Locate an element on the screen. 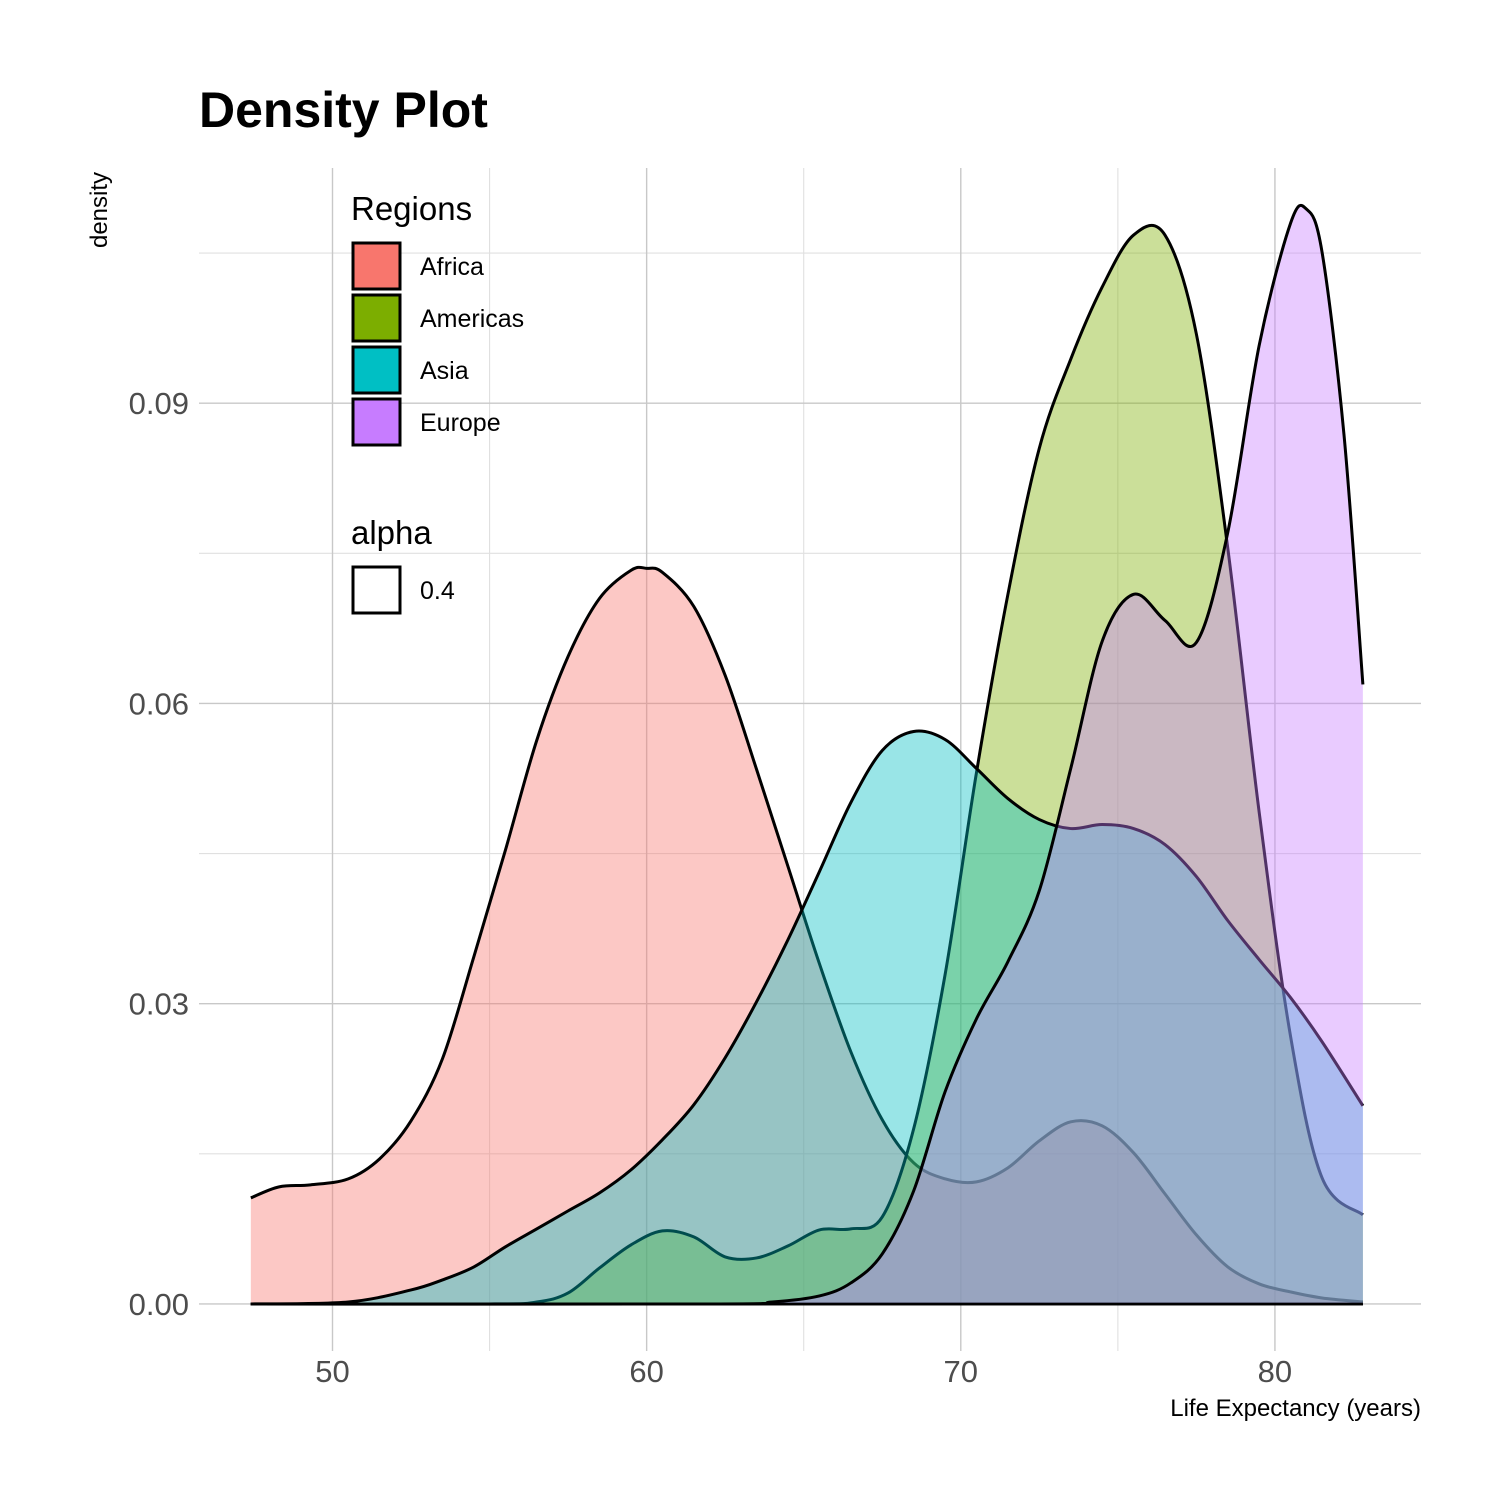 This screenshot has width=1512, height=1512. legend-title-regions: Regions is located at coordinates (411, 208).